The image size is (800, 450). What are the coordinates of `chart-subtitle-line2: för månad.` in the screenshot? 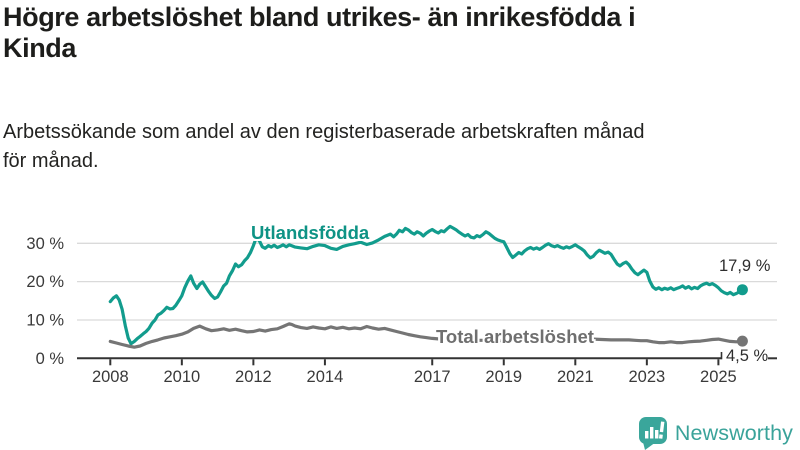 It's located at (51, 161).